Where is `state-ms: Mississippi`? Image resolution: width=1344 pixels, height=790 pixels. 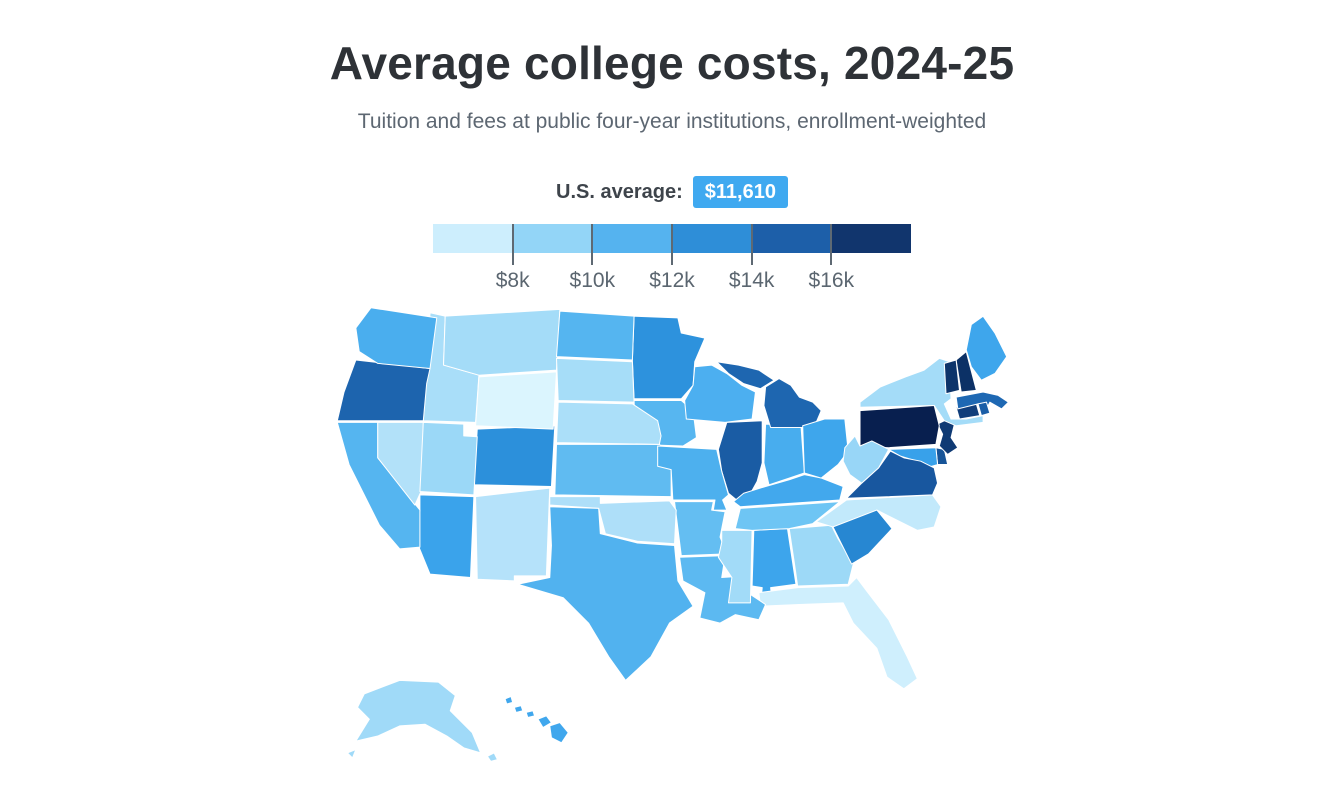
state-ms: Mississippi is located at coordinates (735, 566).